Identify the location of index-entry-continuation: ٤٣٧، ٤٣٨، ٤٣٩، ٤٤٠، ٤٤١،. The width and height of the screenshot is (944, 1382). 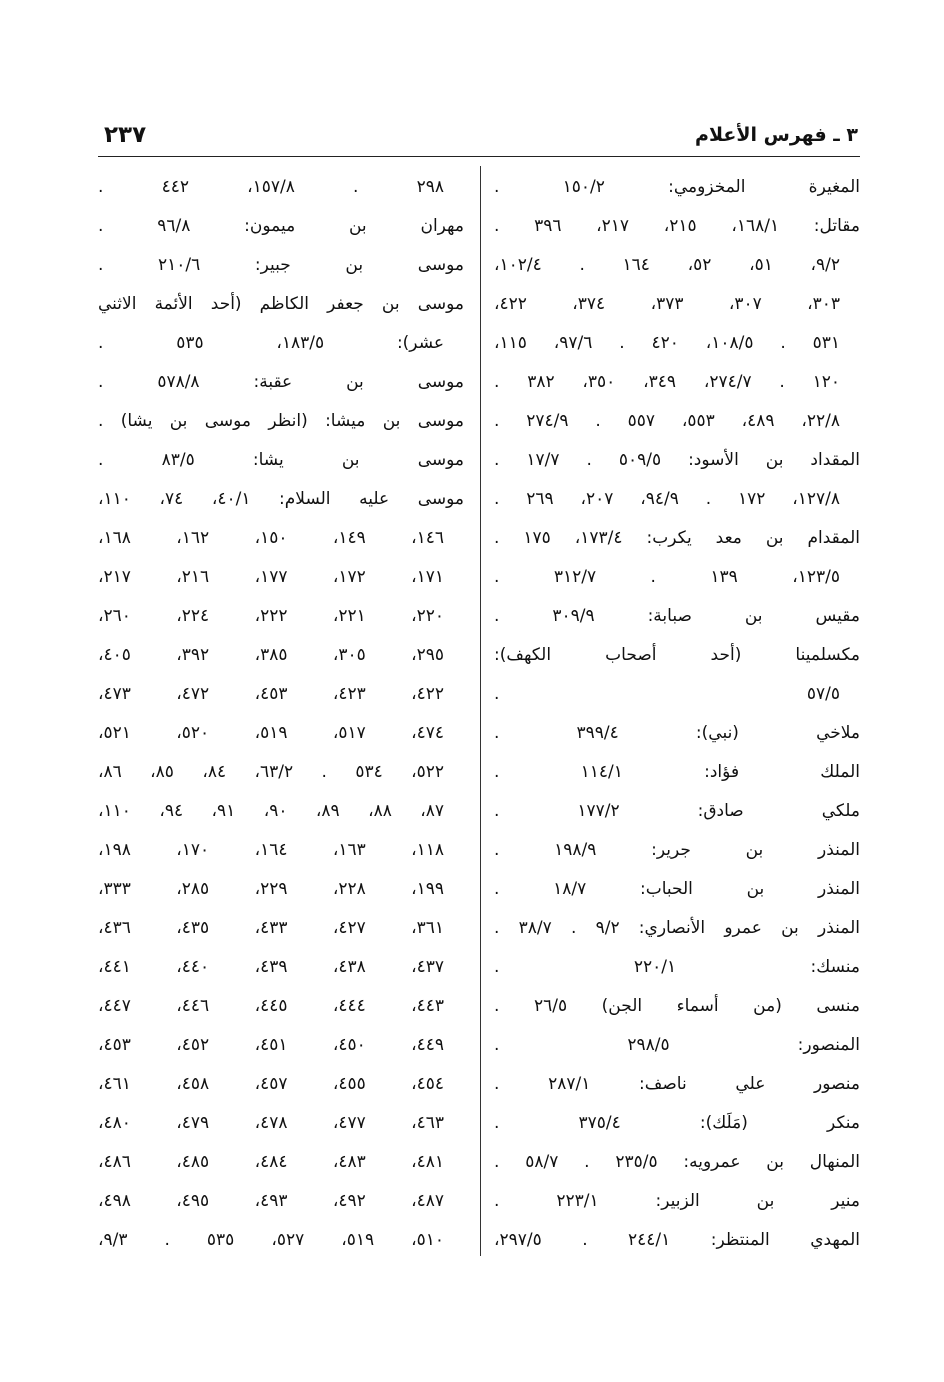
(271, 967).